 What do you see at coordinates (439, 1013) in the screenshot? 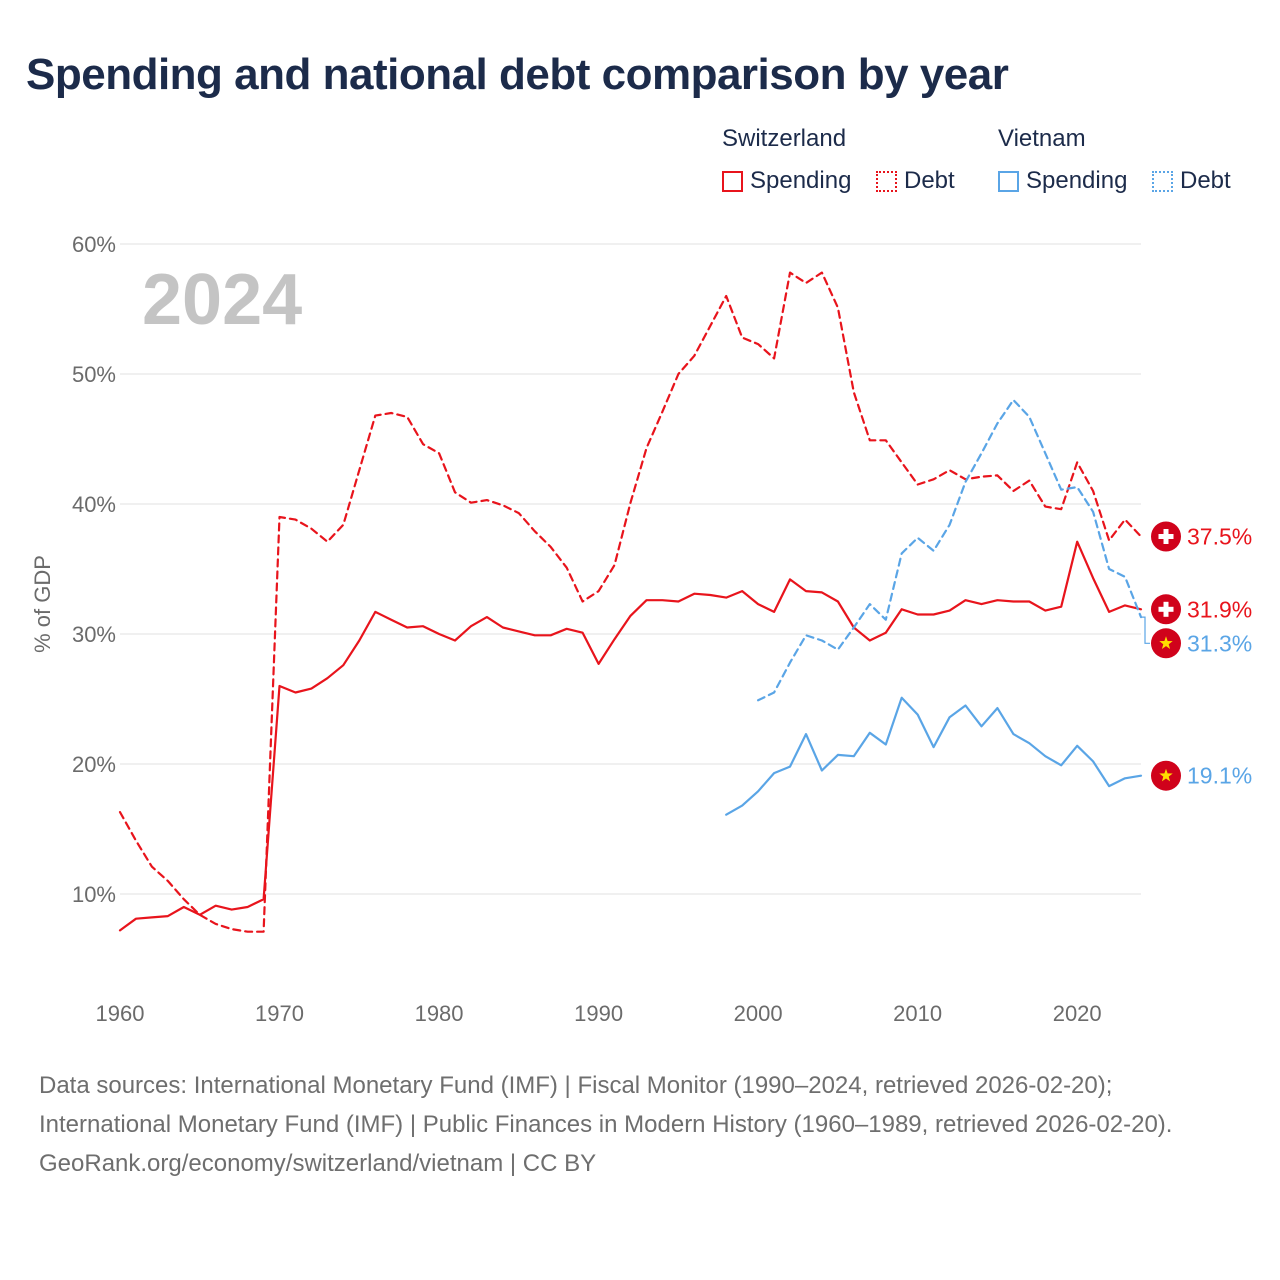
I see `x-tick-label: 1980` at bounding box center [439, 1013].